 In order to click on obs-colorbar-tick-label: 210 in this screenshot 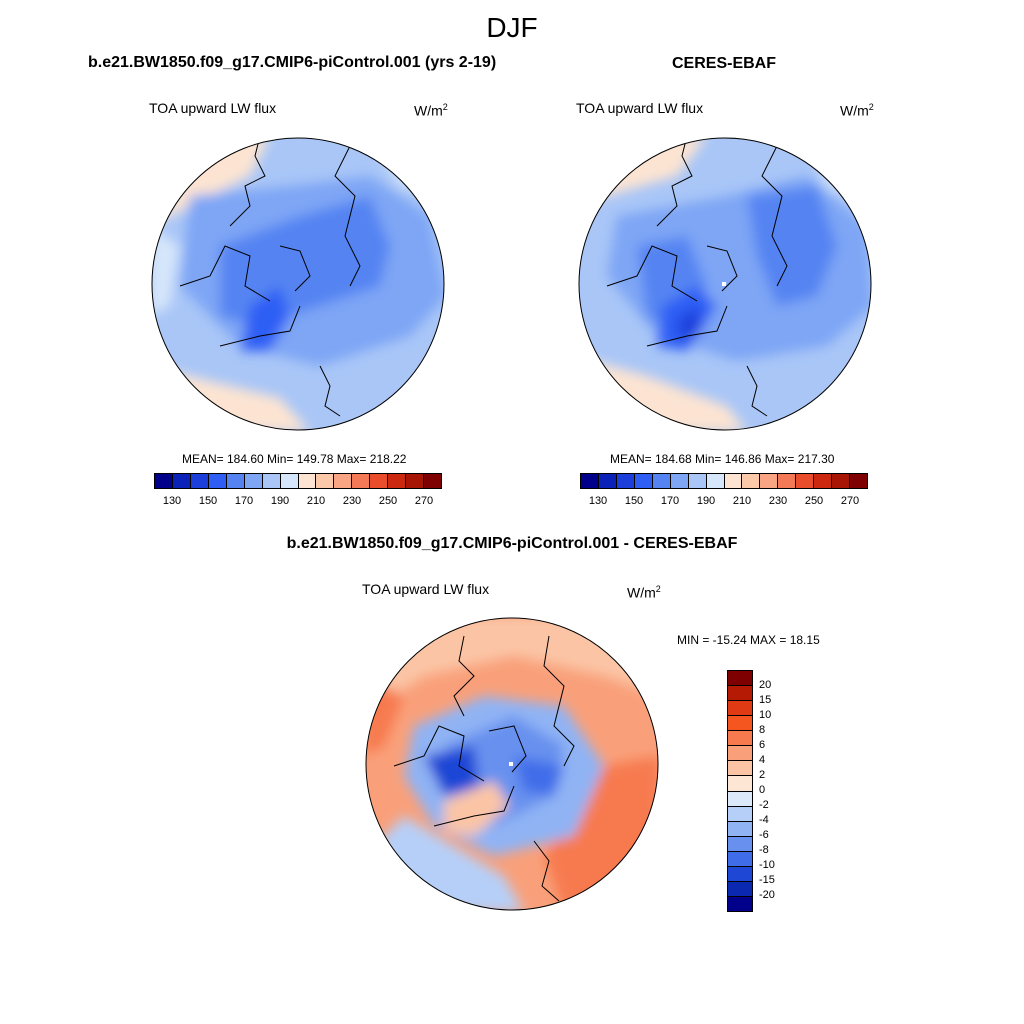, I will do `click(742, 501)`.